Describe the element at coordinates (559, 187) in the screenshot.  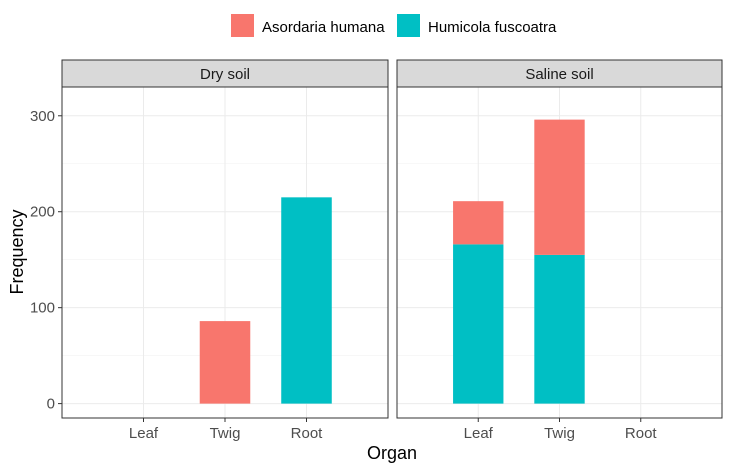
I see `bar-saline-soil-twig-asordaria-humana` at that location.